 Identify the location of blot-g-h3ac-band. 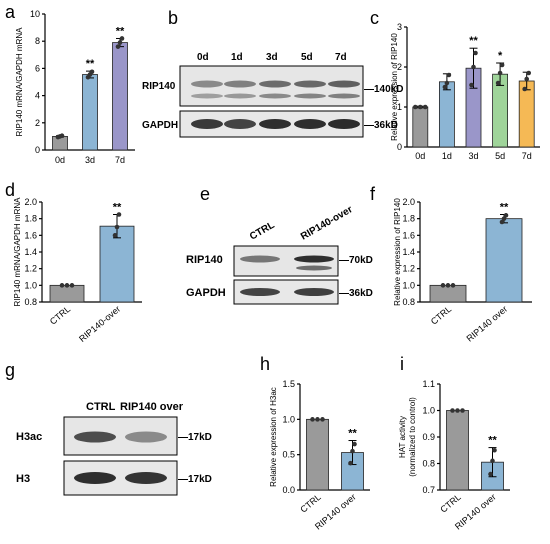
(95, 437).